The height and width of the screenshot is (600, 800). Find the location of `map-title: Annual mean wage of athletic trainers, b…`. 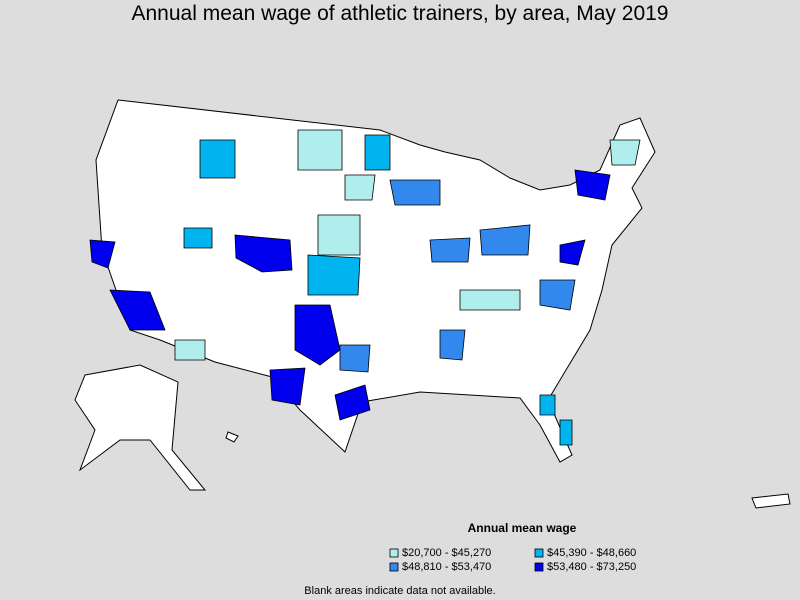

map-title: Annual mean wage of athletic trainers, b… is located at coordinates (400, 13).